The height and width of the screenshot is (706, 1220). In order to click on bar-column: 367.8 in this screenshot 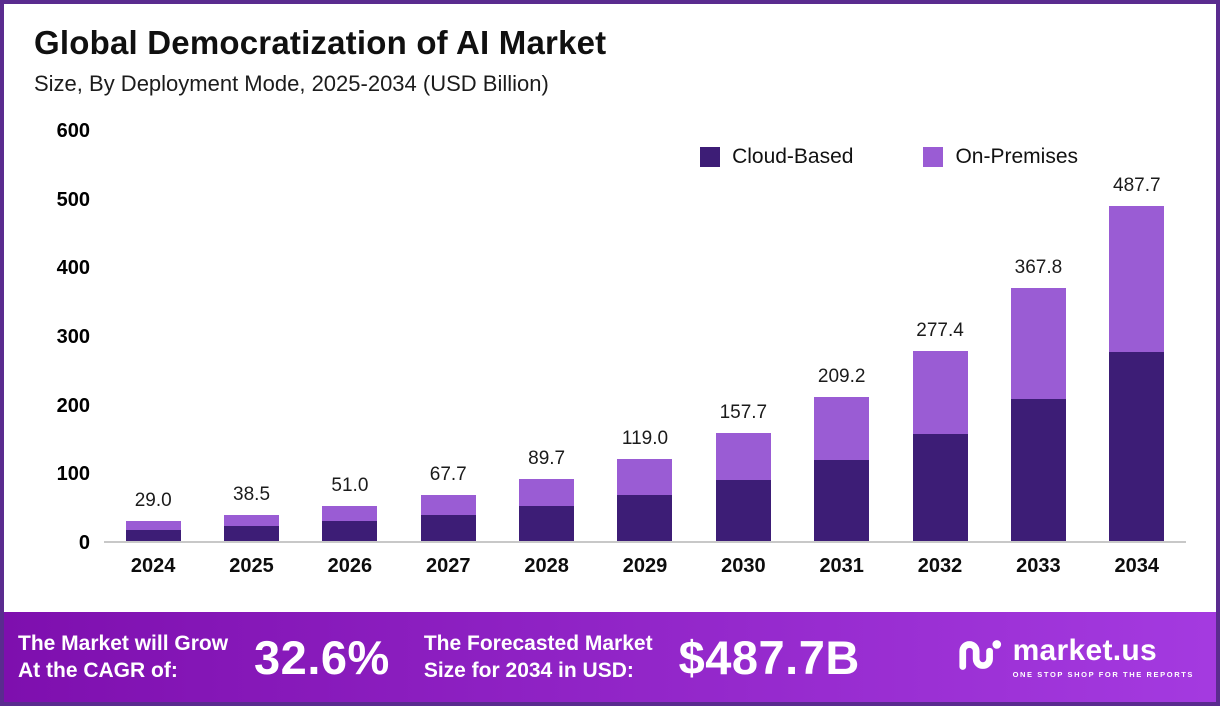, I will do `click(1038, 399)`.